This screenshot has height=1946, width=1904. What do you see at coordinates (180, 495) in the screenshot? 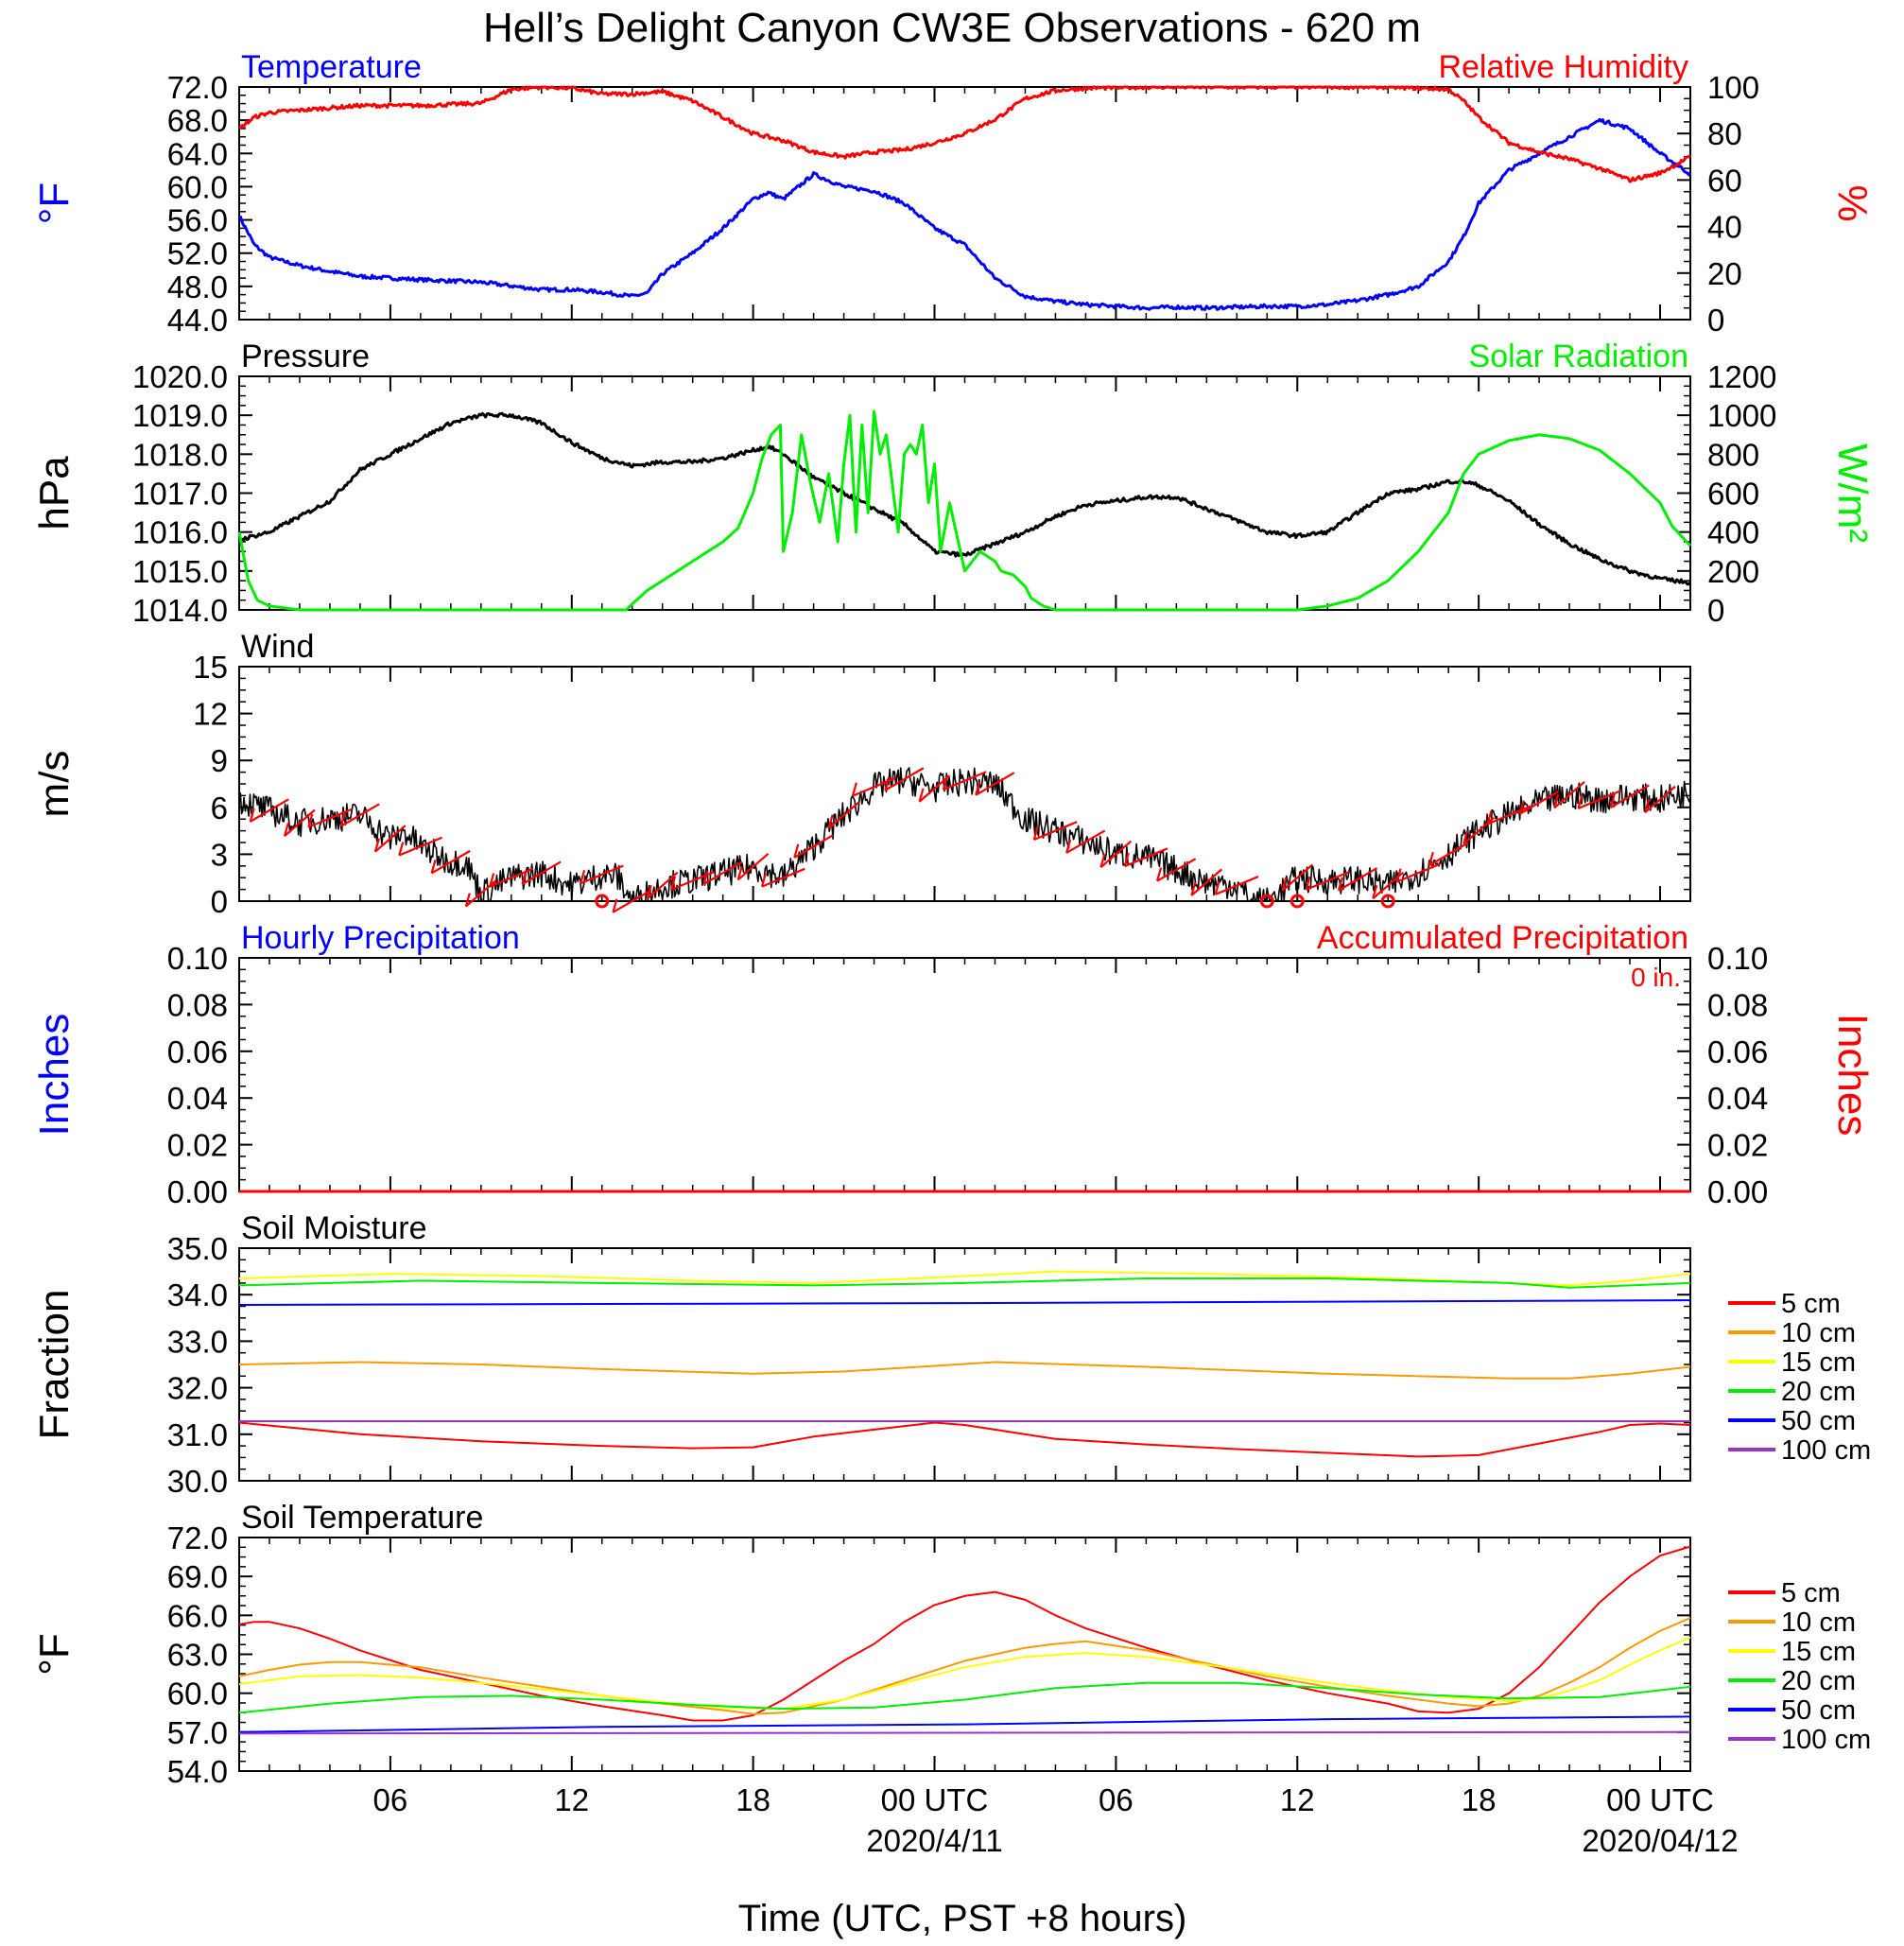
I see `y-left-tick-label: 1017.0` at bounding box center [180, 495].